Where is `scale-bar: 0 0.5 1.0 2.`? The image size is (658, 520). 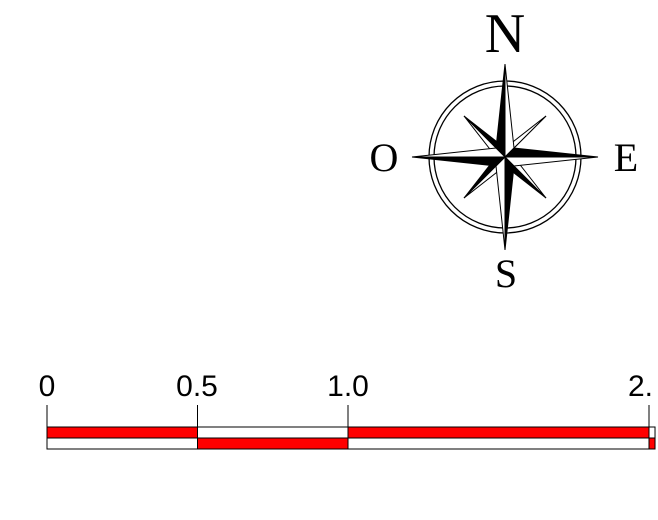 scale-bar: 0 0.5 1.0 2. is located at coordinates (347, 410).